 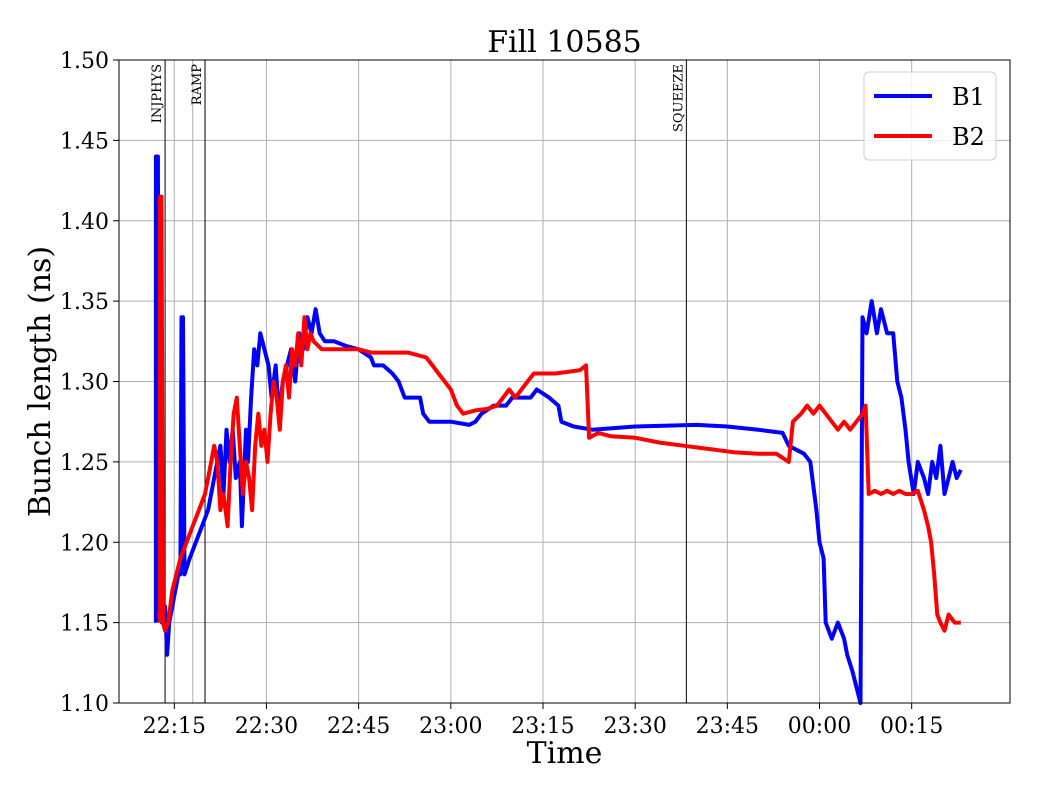 I want to click on y-tick-label: 1.30, so click(x=84, y=383).